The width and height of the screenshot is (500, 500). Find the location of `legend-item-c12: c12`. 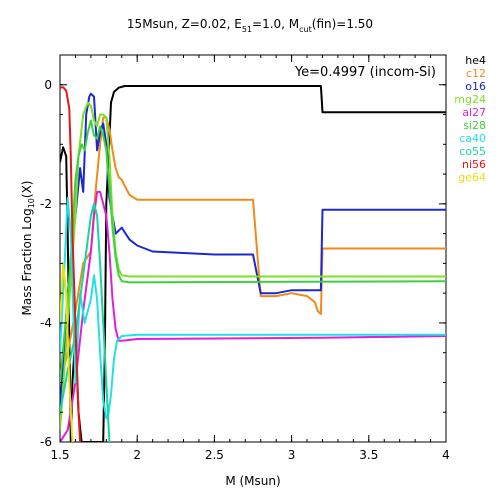

legend-item-c12: c12 is located at coordinates (476, 73).